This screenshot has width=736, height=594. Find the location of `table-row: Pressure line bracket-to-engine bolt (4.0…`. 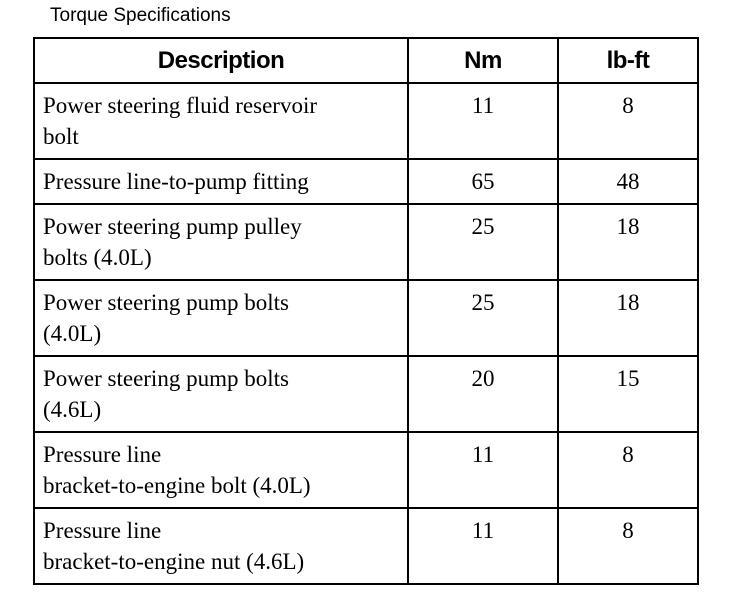

table-row: Pressure line bracket-to-engine bolt (4.0… is located at coordinates (366, 470).